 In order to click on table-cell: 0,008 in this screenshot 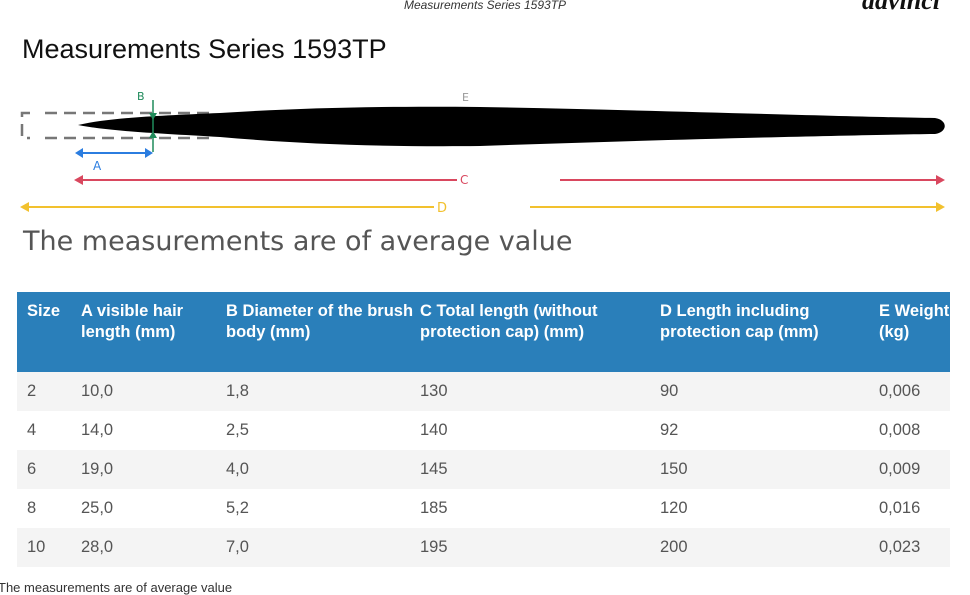, I will do `click(900, 430)`.